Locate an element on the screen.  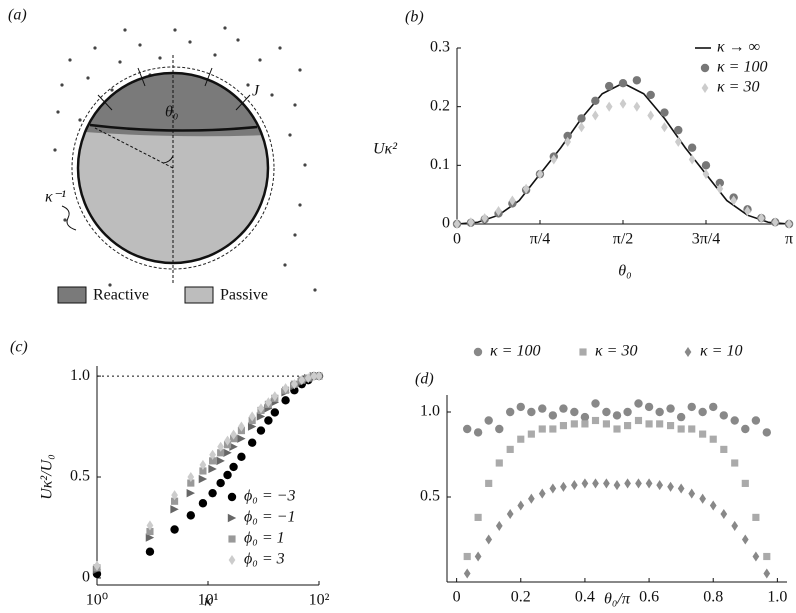
y-axis-label: Uκ²/U₀ is located at coordinates (47, 477).